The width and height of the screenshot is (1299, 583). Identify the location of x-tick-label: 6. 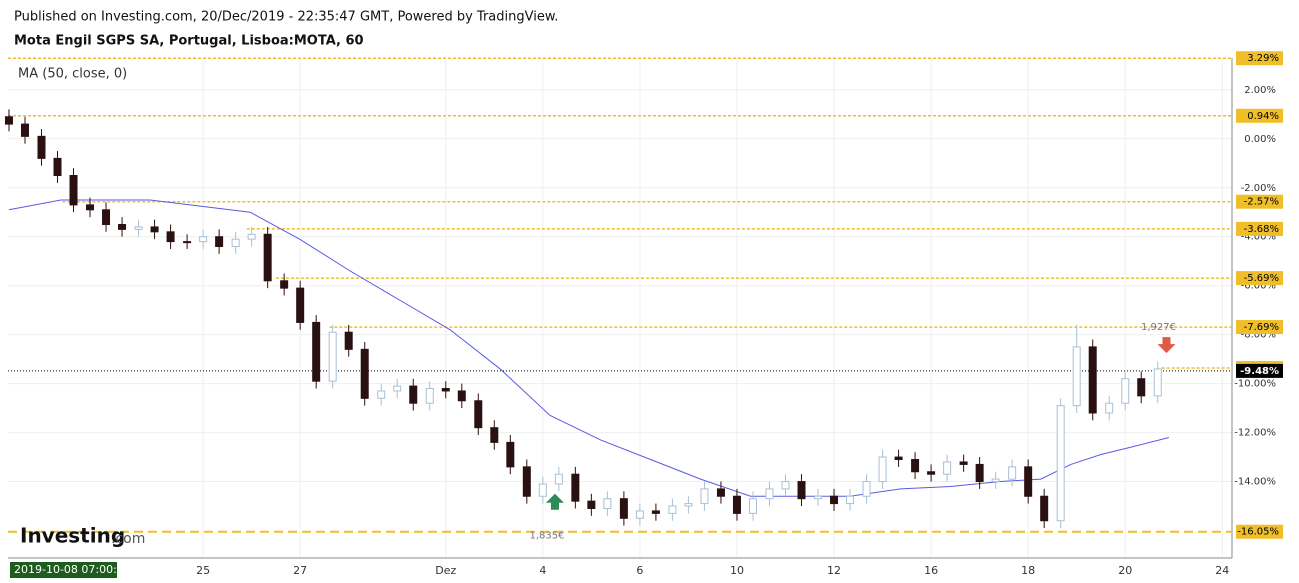
(639, 570).